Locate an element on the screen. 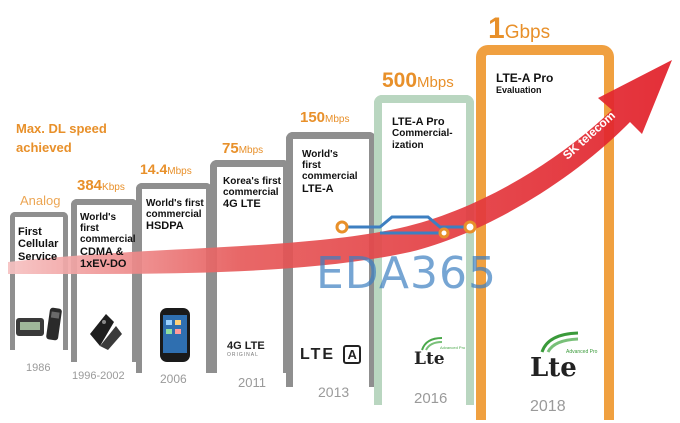 This screenshot has height=423, width=680. stage-description-analog: First Cellular Service is located at coordinates (38, 244).